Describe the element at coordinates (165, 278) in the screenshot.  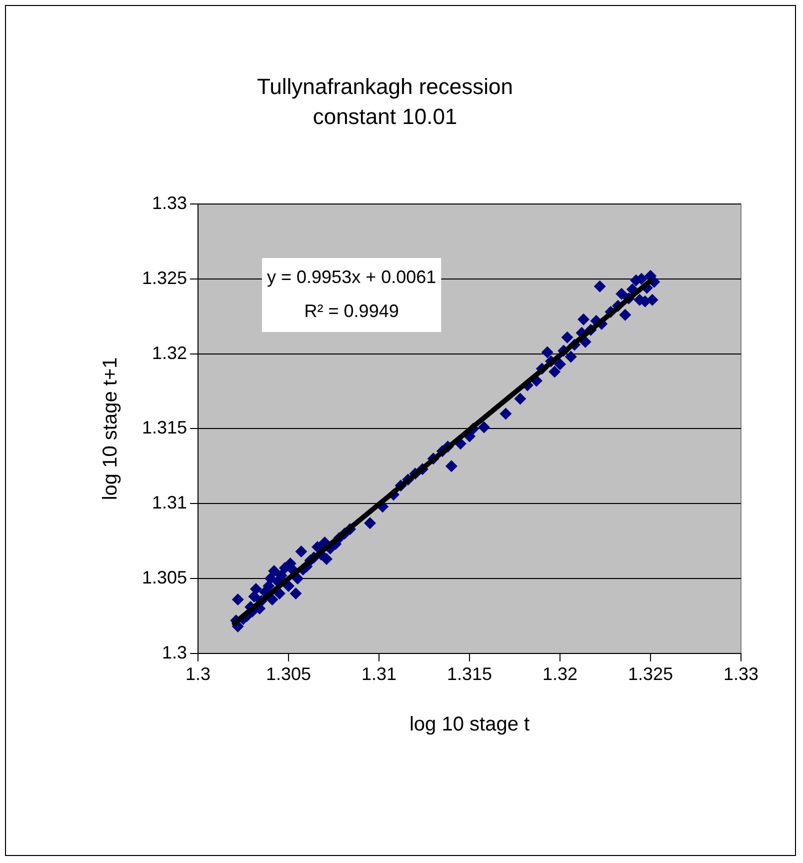
I see `y-tick-label: 1.325` at that location.